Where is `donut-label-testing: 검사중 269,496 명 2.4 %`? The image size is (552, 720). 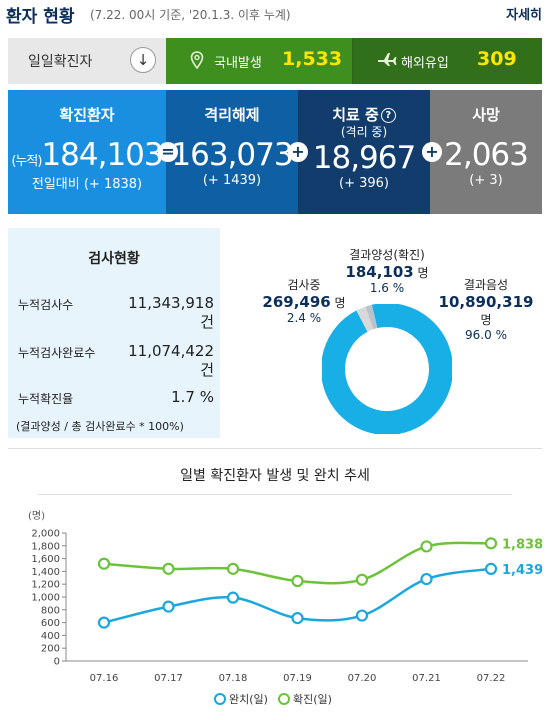 donut-label-testing: 검사중 269,496 명 2.4 % is located at coordinates (304, 300).